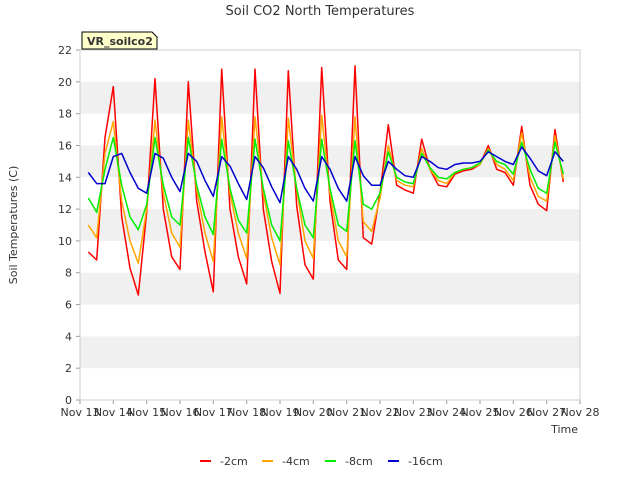  I want to click on x-tick-label: Nov 25, so click(480, 412).